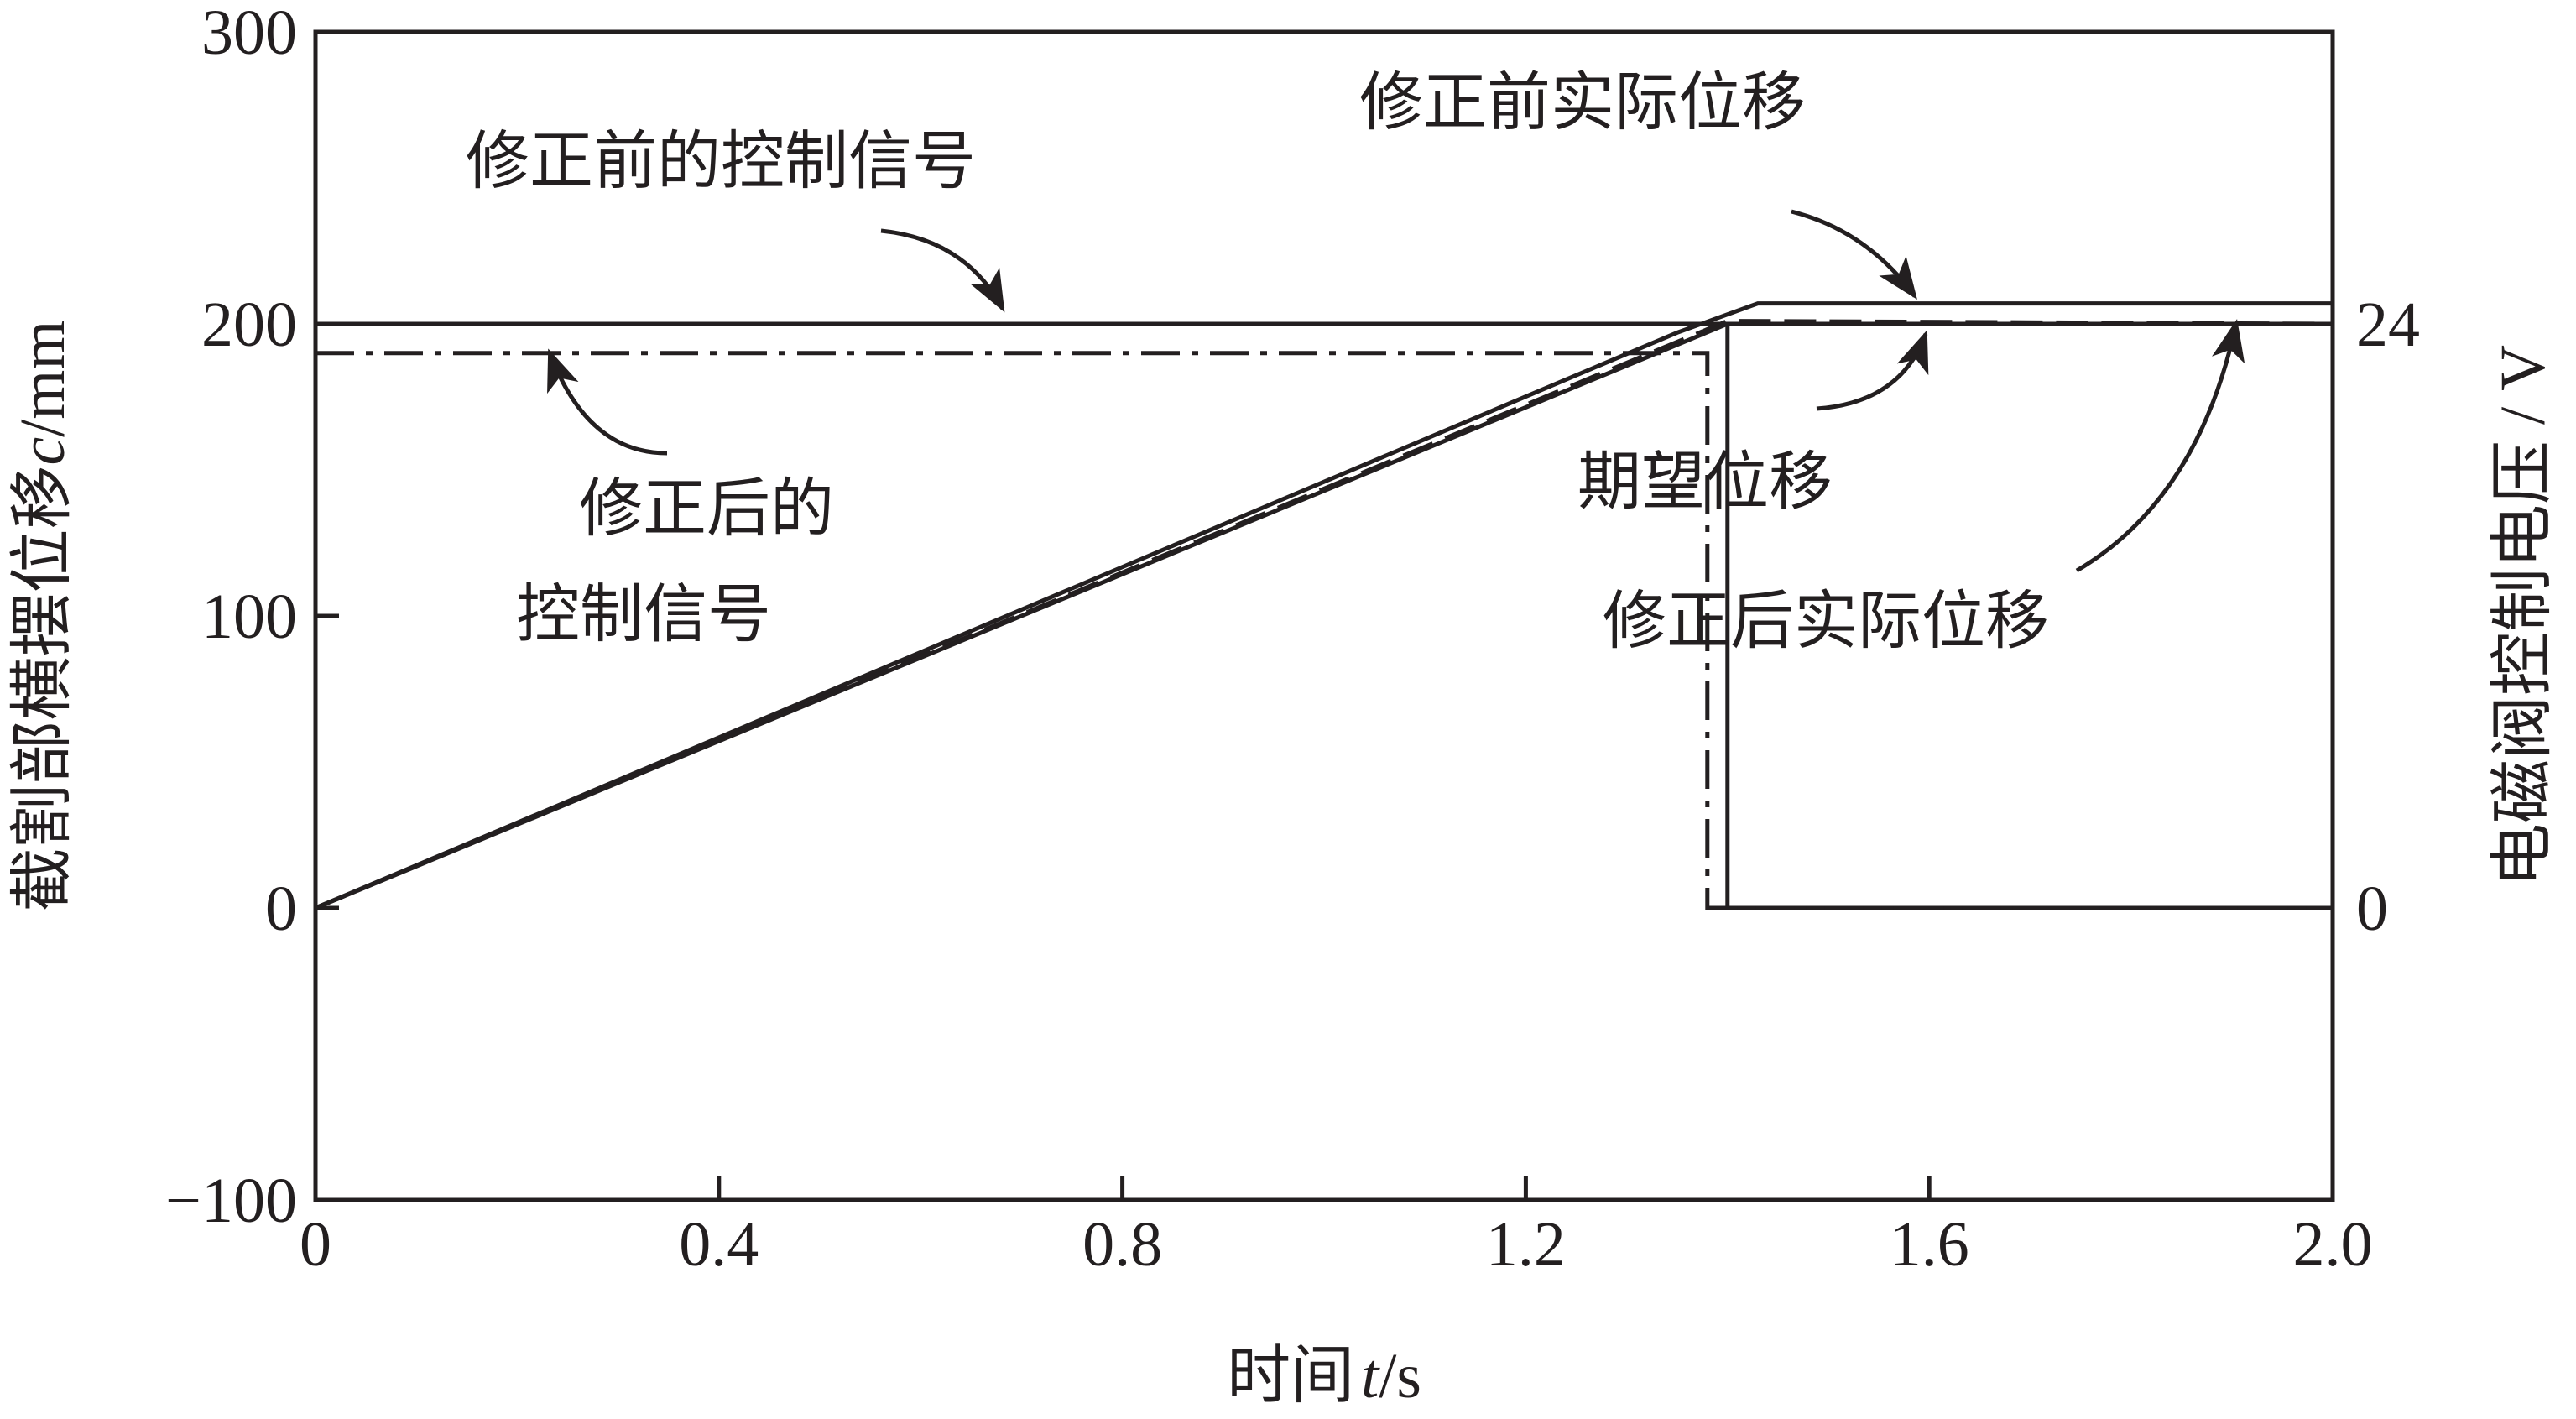 The height and width of the screenshot is (1419, 2576). I want to click on y-axis-title: 截割部横摆位移c/mm, so click(43, 615).